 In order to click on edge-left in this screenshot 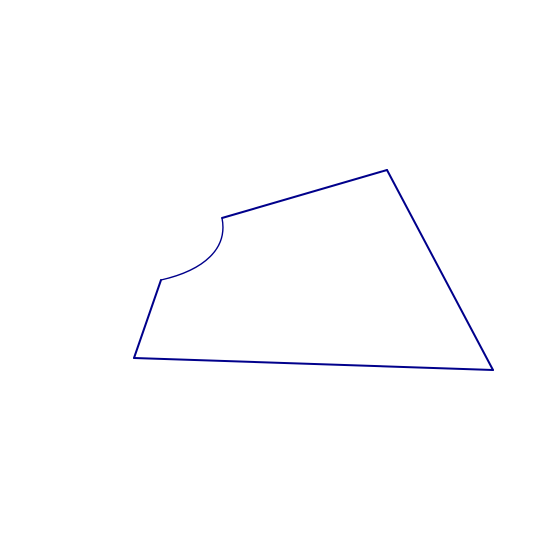, I will do `click(147, 319)`.